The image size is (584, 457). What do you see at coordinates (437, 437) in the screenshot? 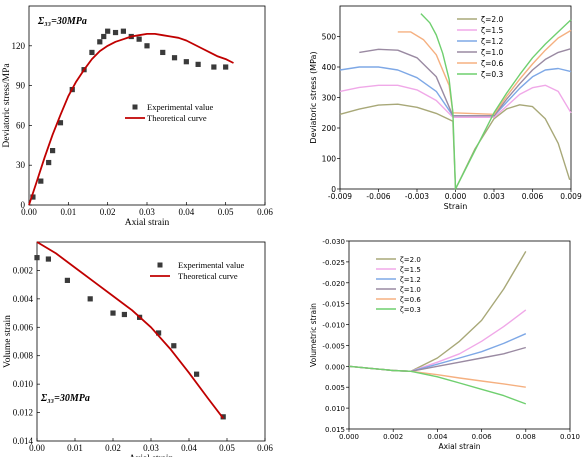
I see `x-tick-label: 0.004` at bounding box center [437, 437].